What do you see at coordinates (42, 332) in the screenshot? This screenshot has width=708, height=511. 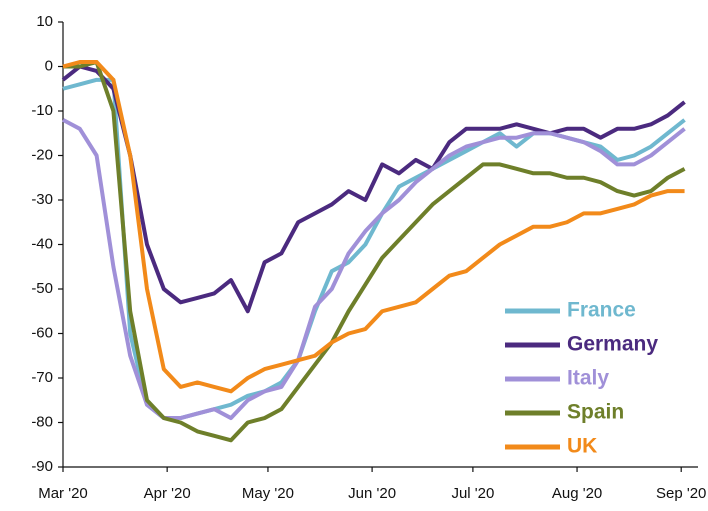 I see `y-tick-label: -60` at bounding box center [42, 332].